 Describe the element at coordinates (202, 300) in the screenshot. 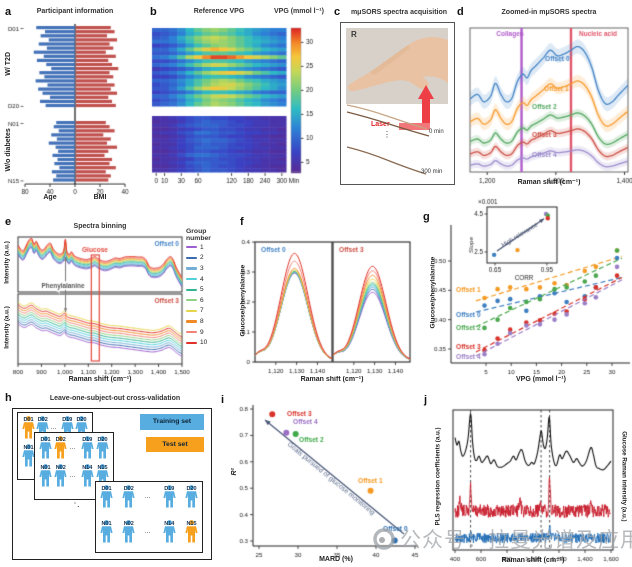

I see `legend-label: 6` at that location.